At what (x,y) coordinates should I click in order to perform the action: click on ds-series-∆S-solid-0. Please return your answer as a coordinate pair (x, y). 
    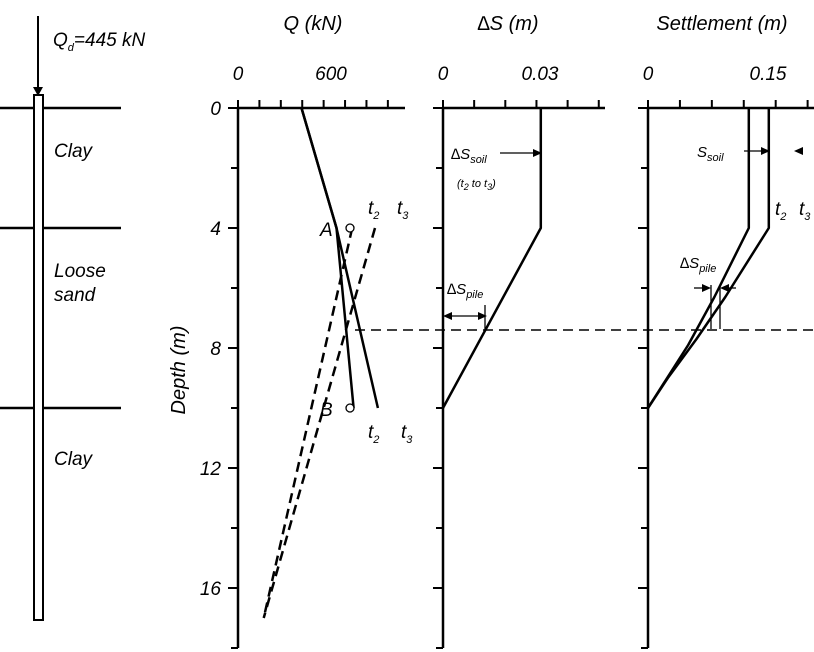
    Looking at the image, I should click on (492, 258).